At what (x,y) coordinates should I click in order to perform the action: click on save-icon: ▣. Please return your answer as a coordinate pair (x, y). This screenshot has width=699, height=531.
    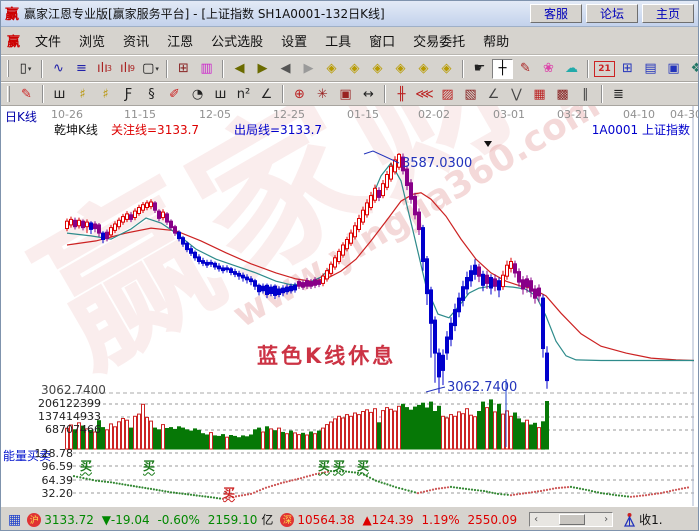
    Looking at the image, I should click on (673, 68).